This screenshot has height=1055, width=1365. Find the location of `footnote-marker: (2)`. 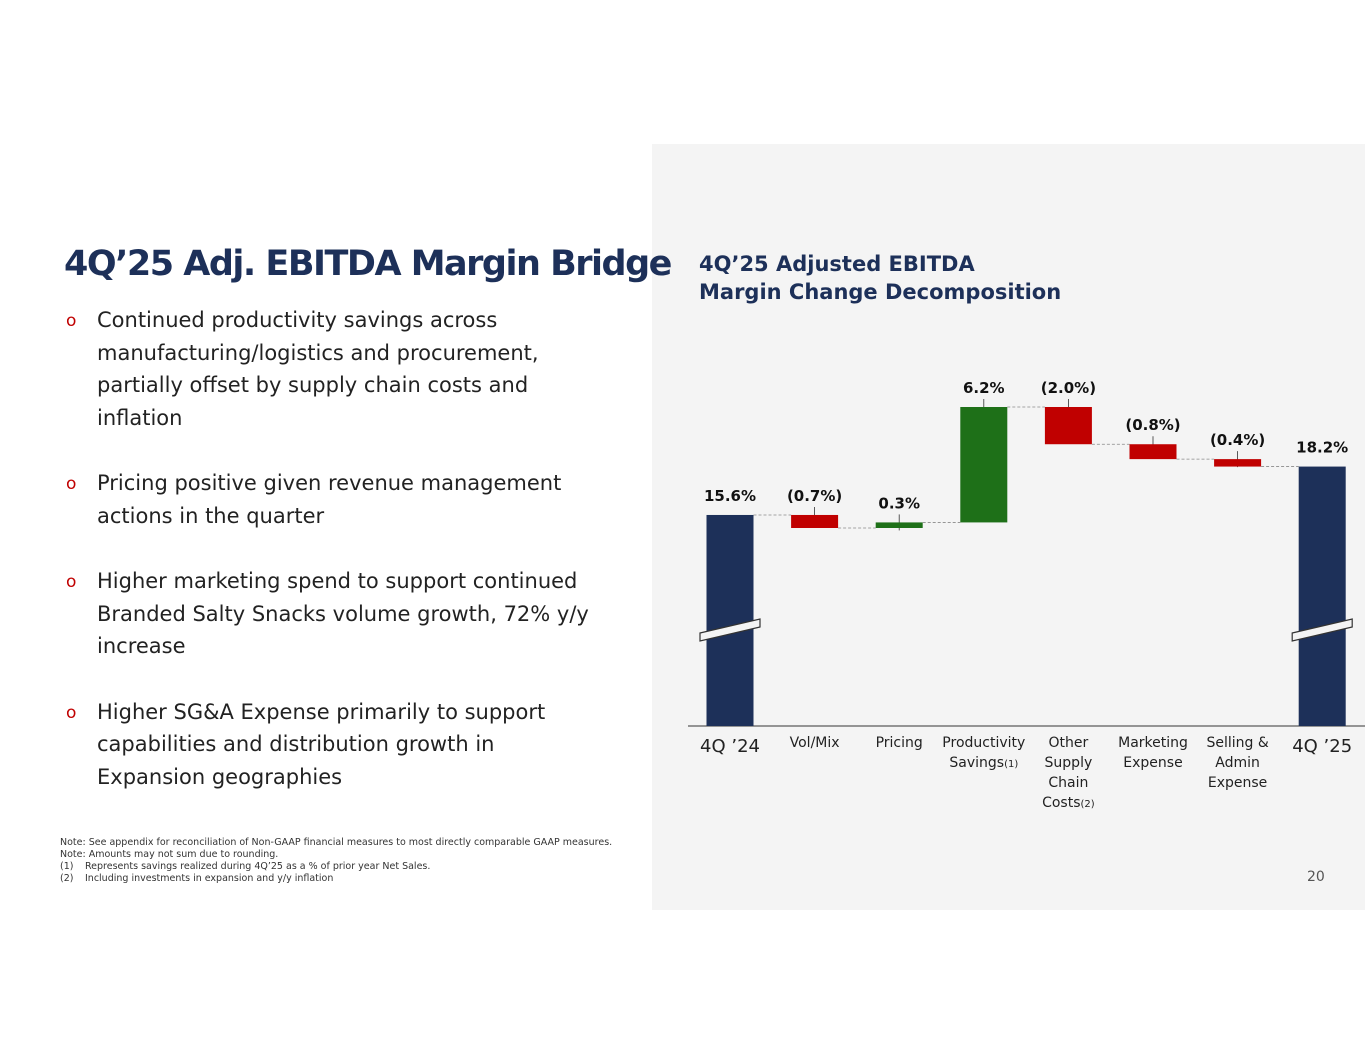

footnote-marker: (2) is located at coordinates (67, 878).